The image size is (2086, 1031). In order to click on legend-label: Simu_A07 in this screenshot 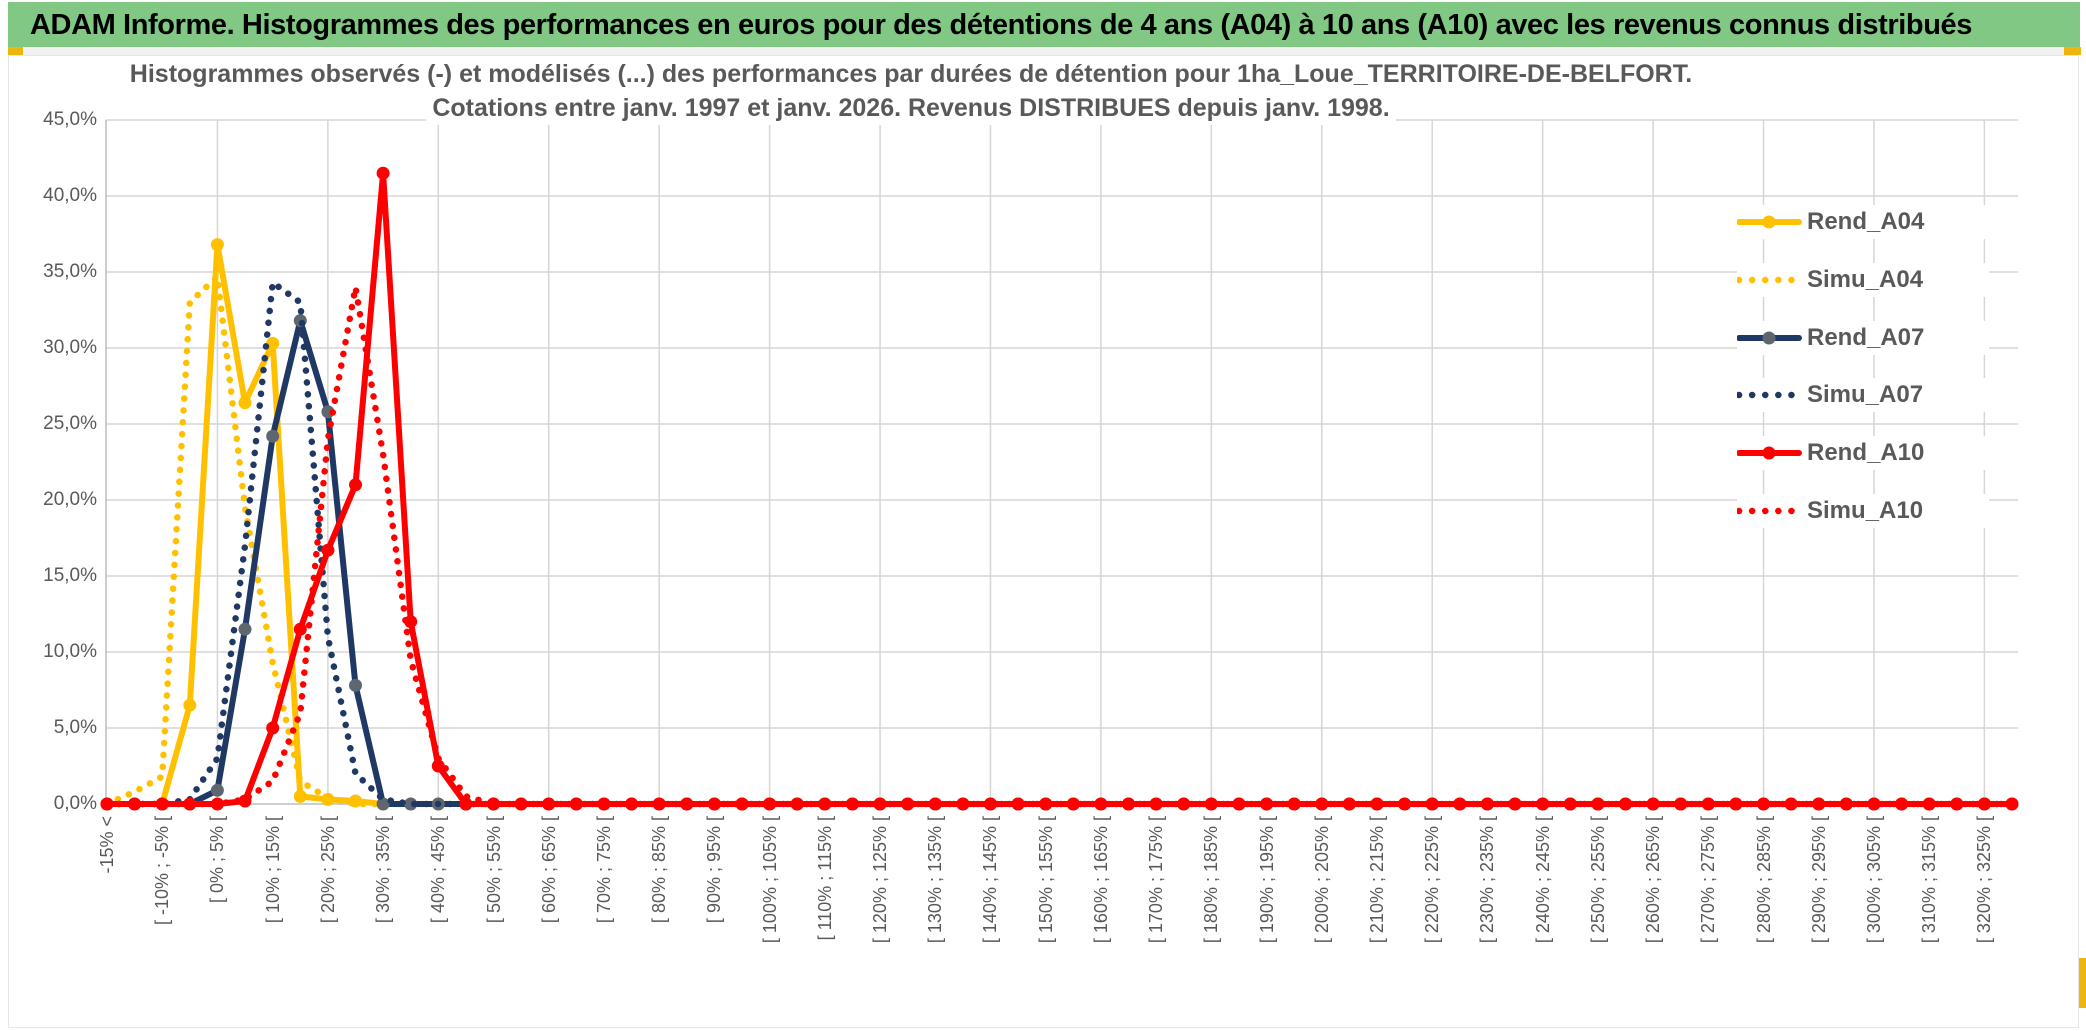, I will do `click(1865, 395)`.